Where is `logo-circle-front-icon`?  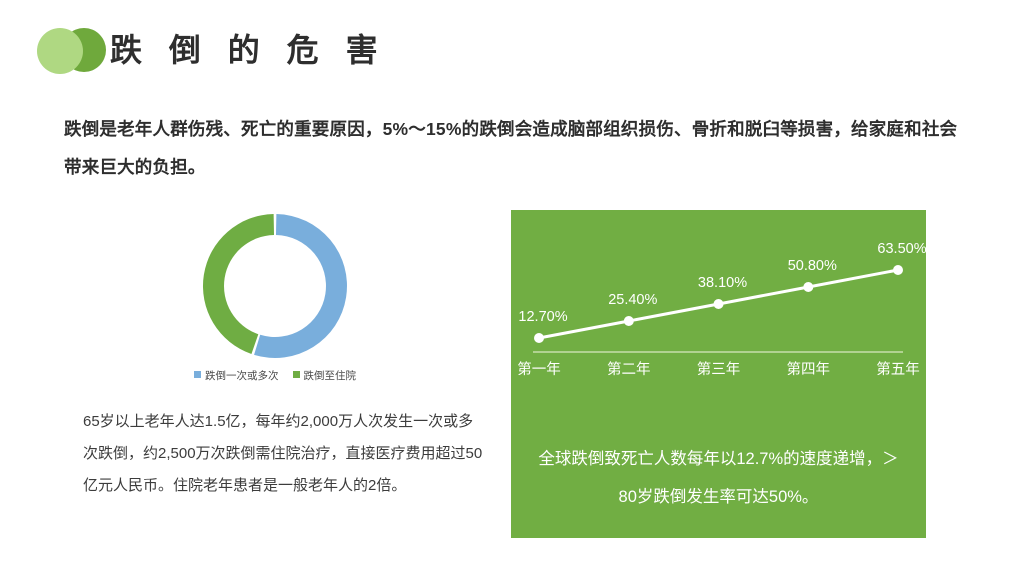 logo-circle-front-icon is located at coordinates (60, 51).